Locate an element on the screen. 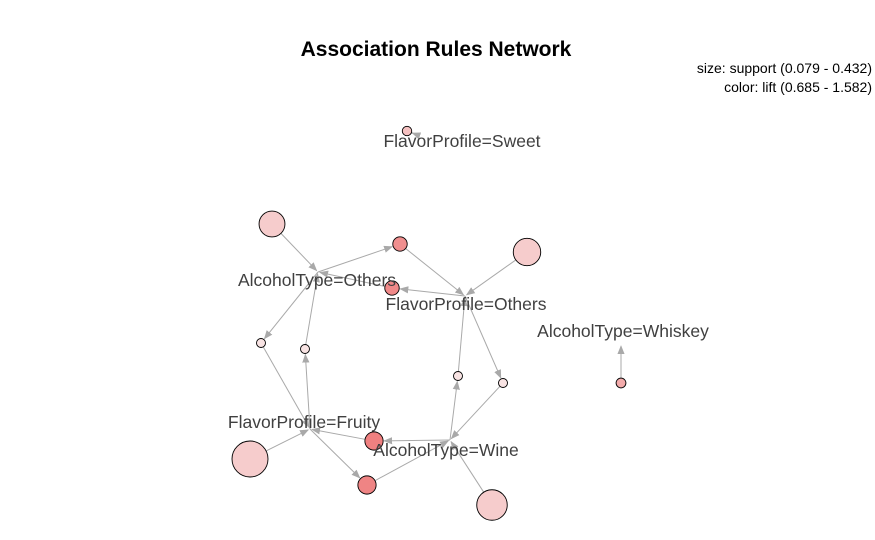 The width and height of the screenshot is (875, 540). item-label-flav-others: FlavorProfile=Others is located at coordinates (466, 304).